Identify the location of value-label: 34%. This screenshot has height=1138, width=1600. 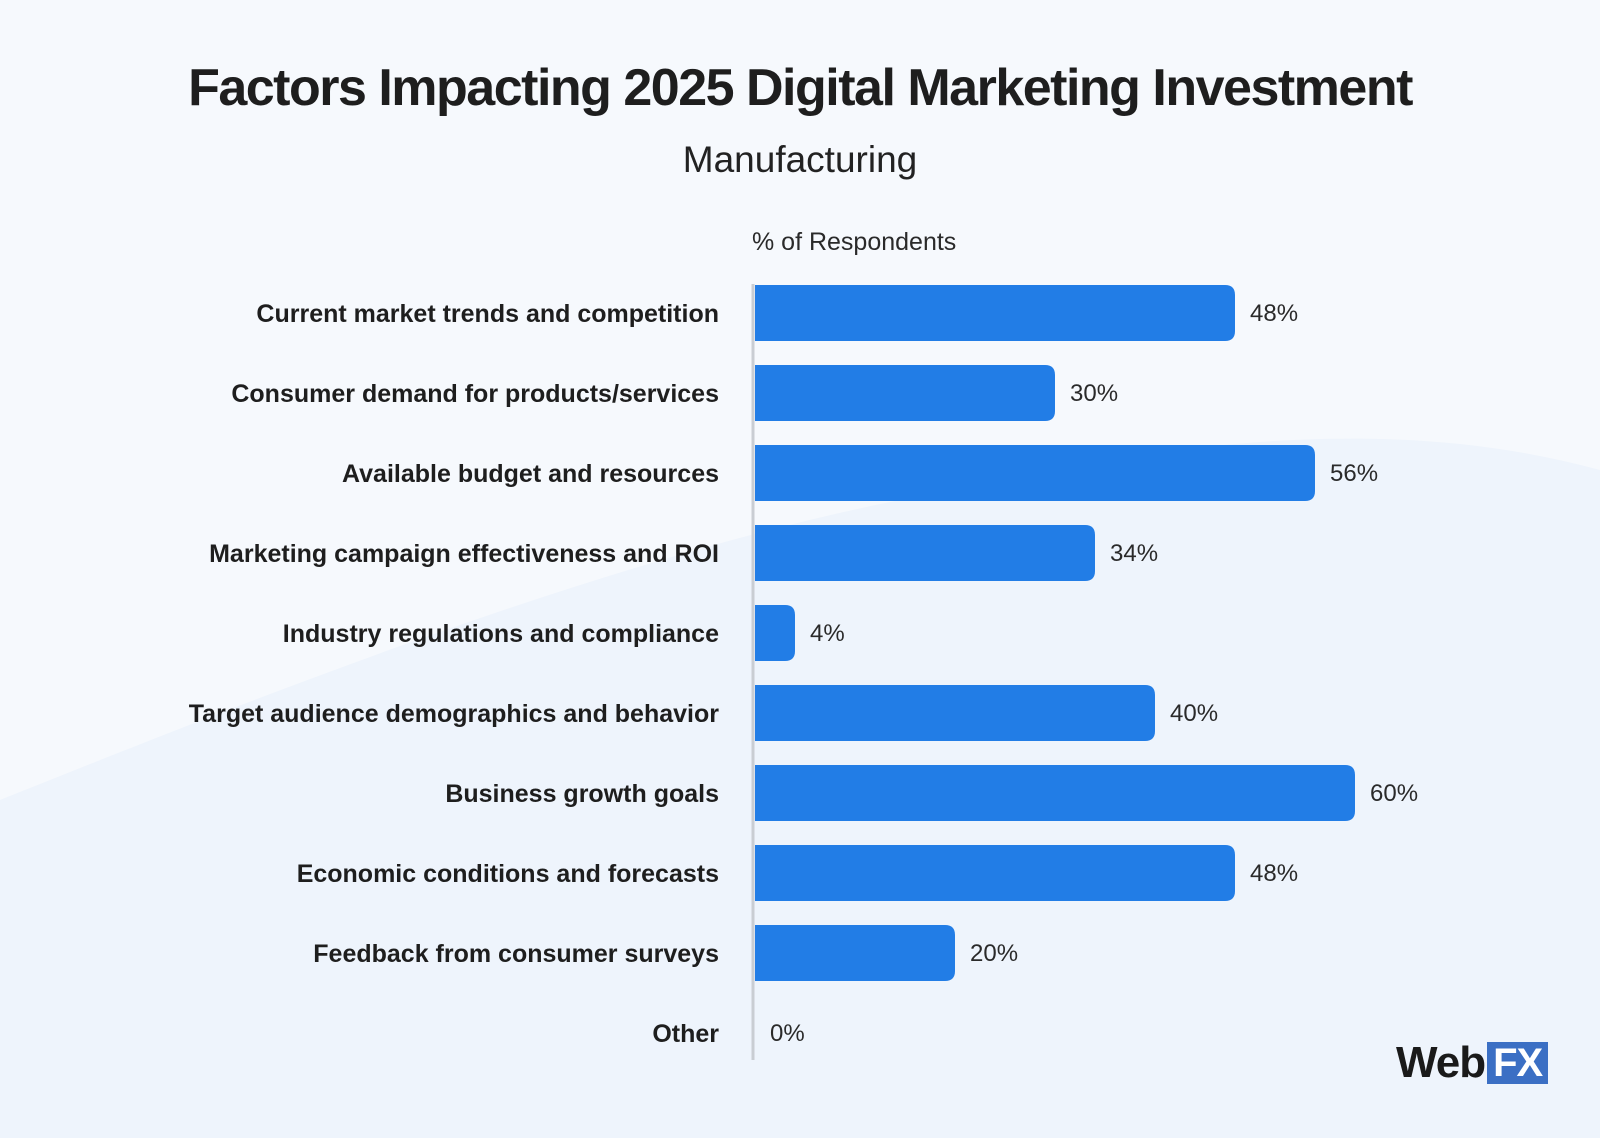
(1134, 553).